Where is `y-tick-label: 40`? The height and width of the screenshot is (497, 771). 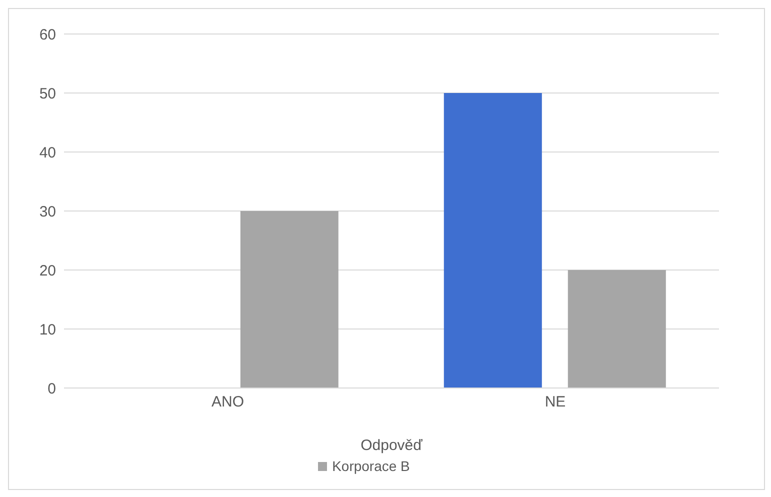 y-tick-label: 40 is located at coordinates (47, 153).